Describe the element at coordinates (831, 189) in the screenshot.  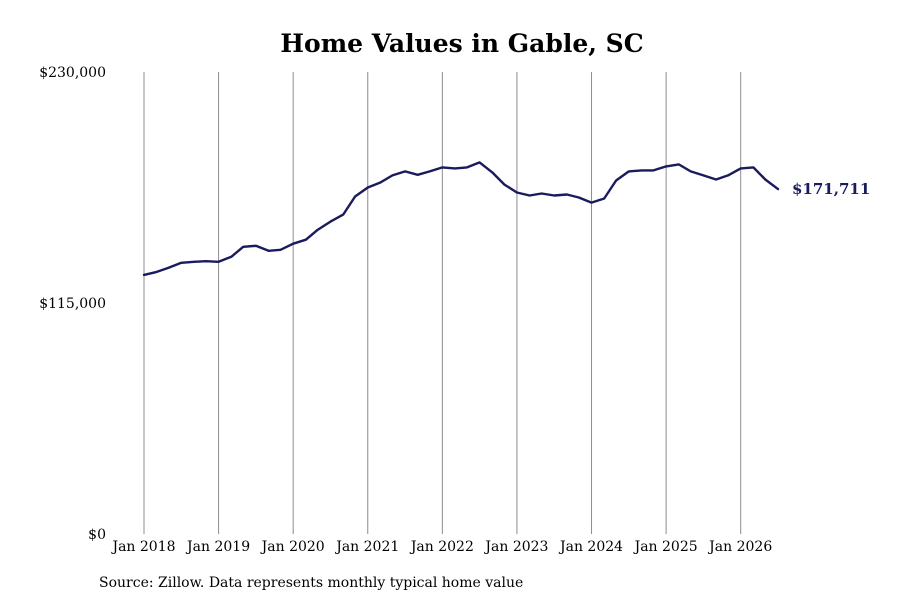
I see `end-value-label: $171,711` at that location.